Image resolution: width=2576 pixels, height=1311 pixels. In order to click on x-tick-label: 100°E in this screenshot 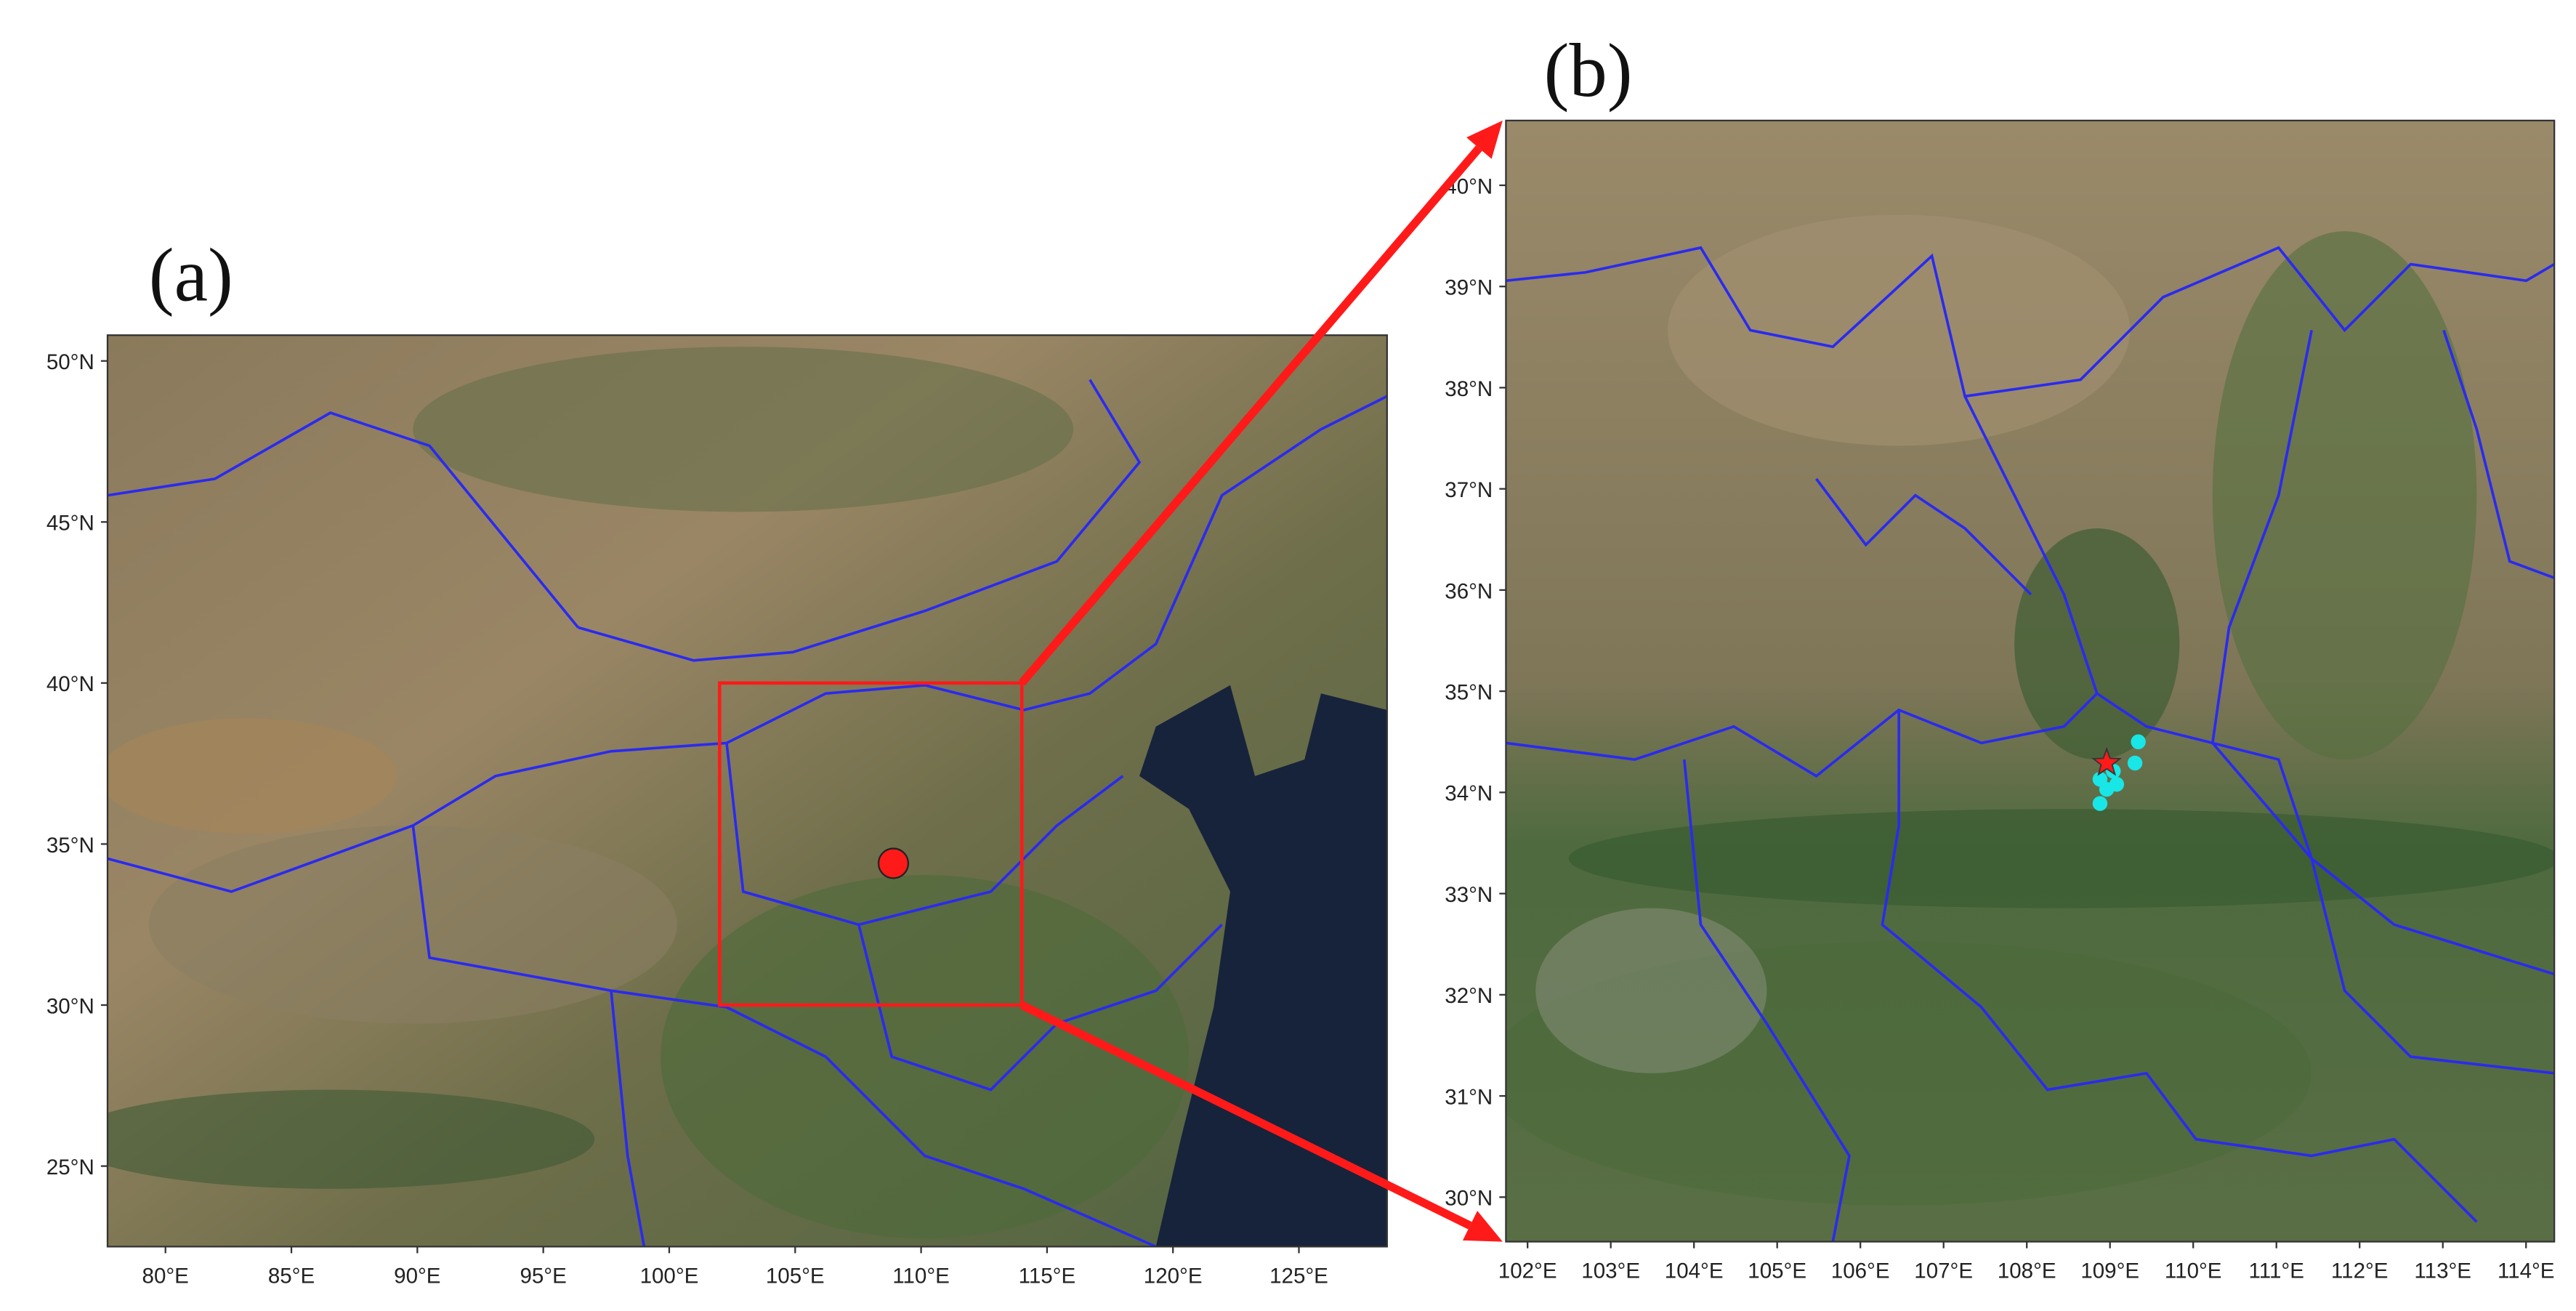, I will do `click(670, 1276)`.